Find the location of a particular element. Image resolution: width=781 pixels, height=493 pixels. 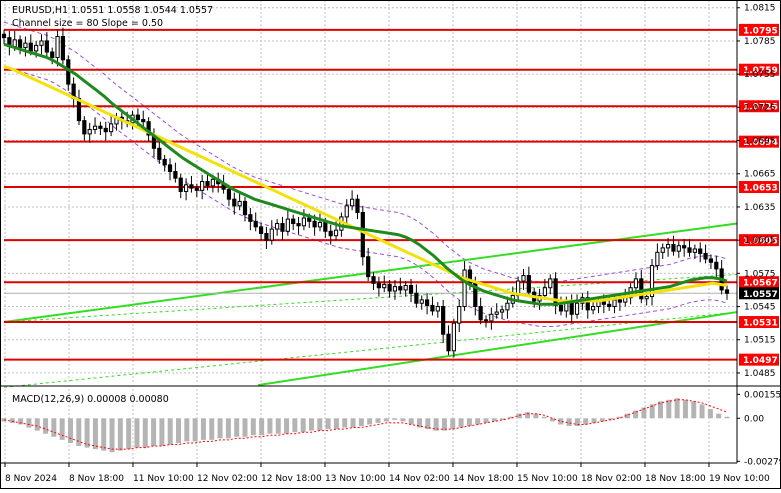

channel-info: Channel size = 80 Slope = 0.50 is located at coordinates (87, 23).